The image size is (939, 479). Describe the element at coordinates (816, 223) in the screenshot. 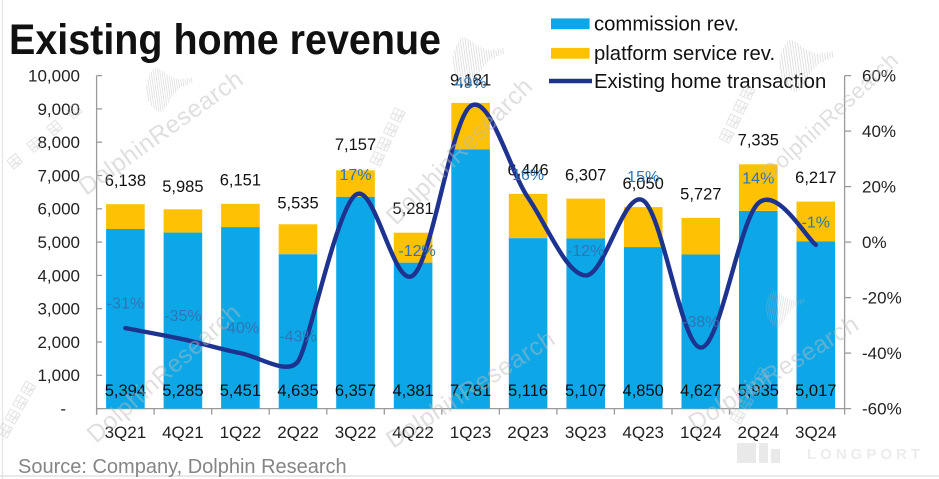

I see `svg-text: -1%` at that location.